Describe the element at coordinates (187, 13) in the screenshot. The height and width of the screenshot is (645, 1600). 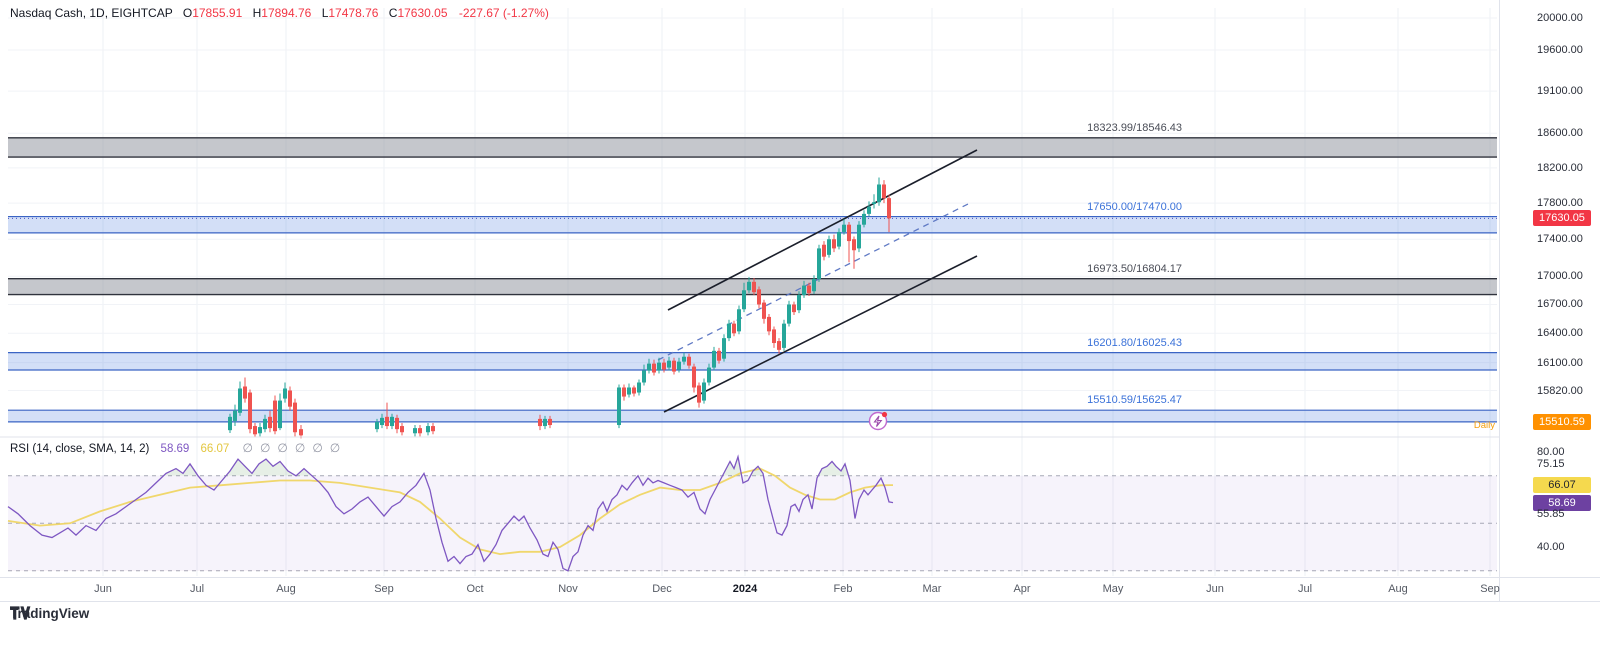
I see `ohlc-open-key: O` at that location.